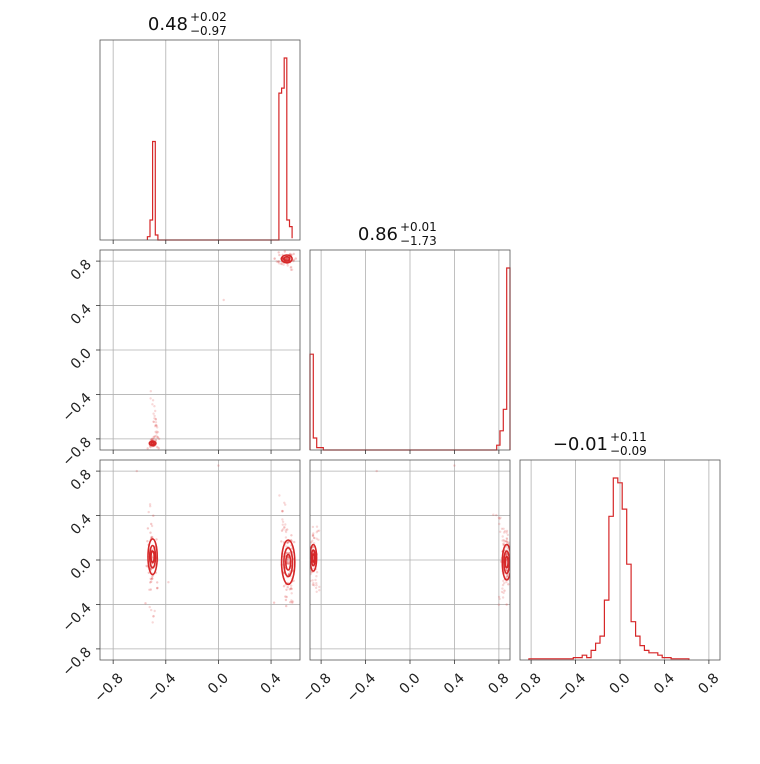 The width and height of the screenshot is (760, 764). What do you see at coordinates (580, 444) in the screenshot?
I see `title-median: −0.01` at bounding box center [580, 444].